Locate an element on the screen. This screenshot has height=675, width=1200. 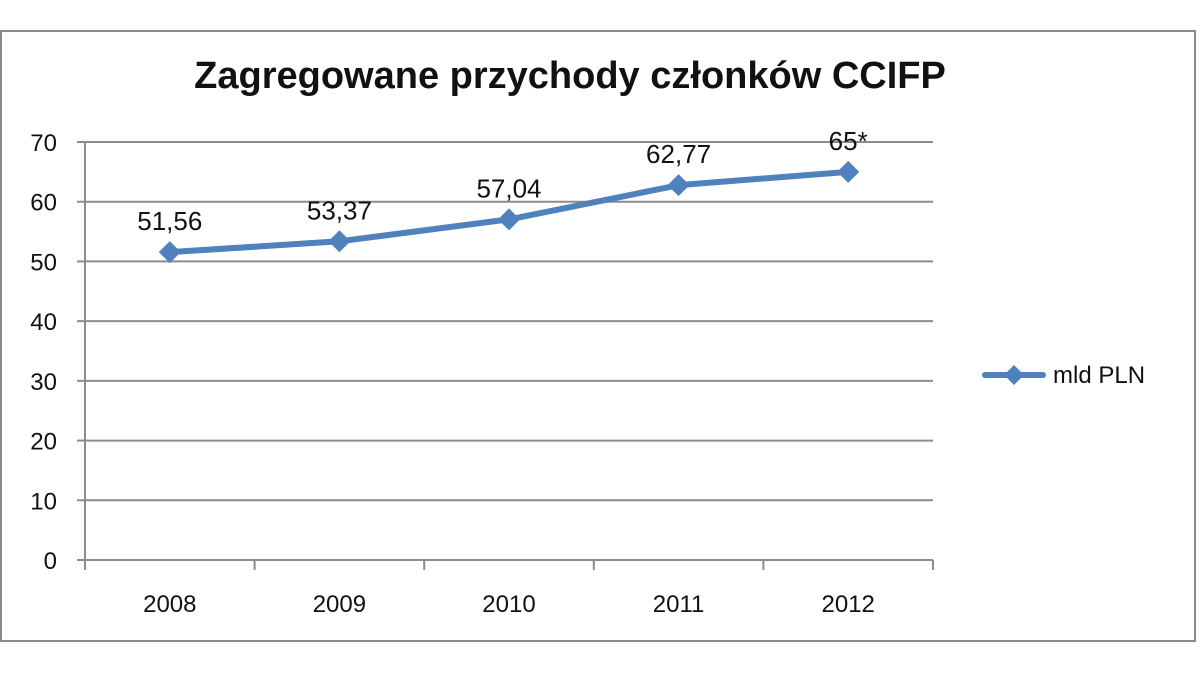
y-tick-label: 70 is located at coordinates (43, 143).